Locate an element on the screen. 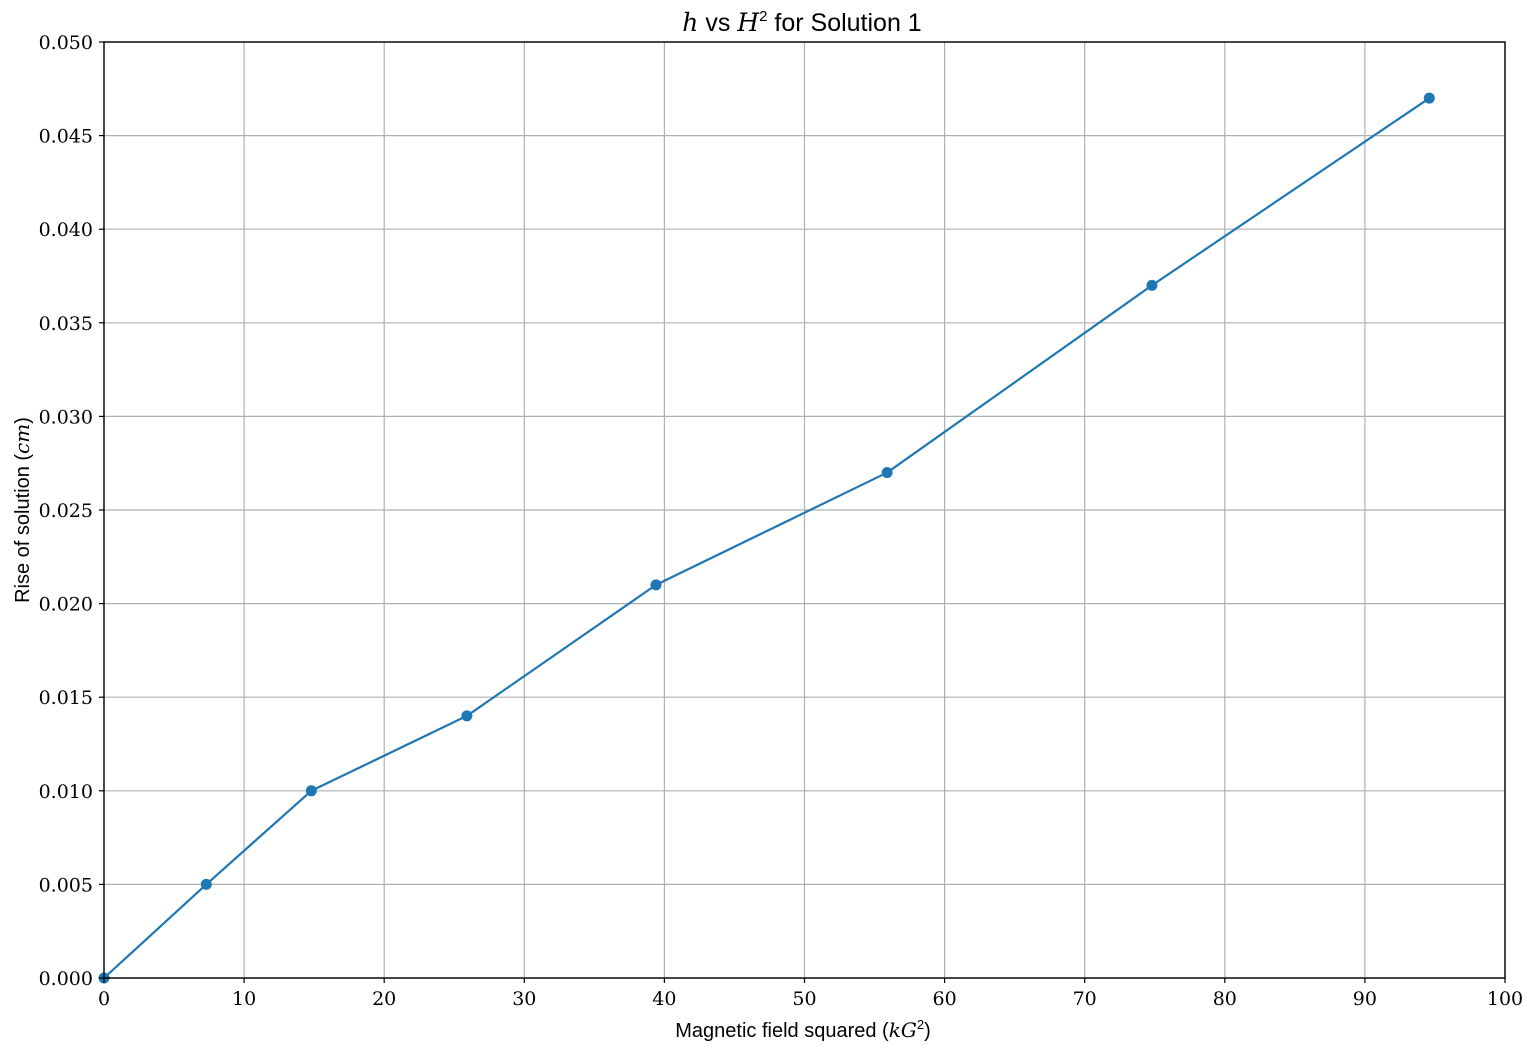 The width and height of the screenshot is (1533, 1053). y-tick-label: 0.040 is located at coordinates (66, 230).